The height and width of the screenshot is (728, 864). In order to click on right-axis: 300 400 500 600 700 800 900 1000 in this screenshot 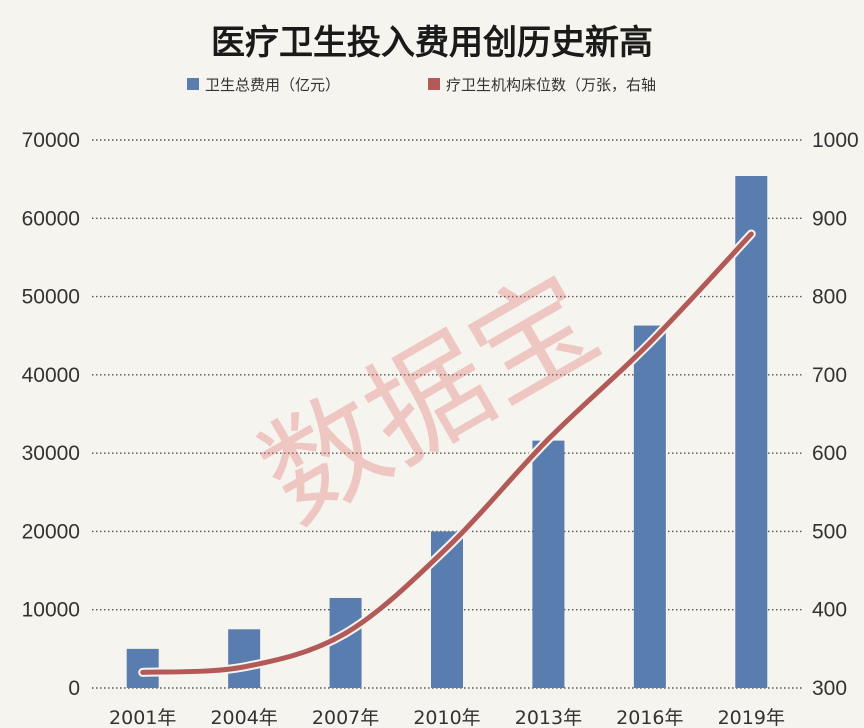, I will do `click(835, 414)`.